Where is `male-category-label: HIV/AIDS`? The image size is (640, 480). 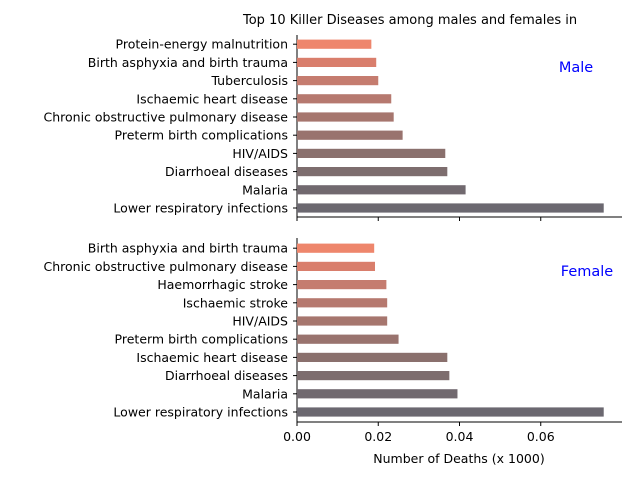 male-category-label: HIV/AIDS is located at coordinates (260, 153).